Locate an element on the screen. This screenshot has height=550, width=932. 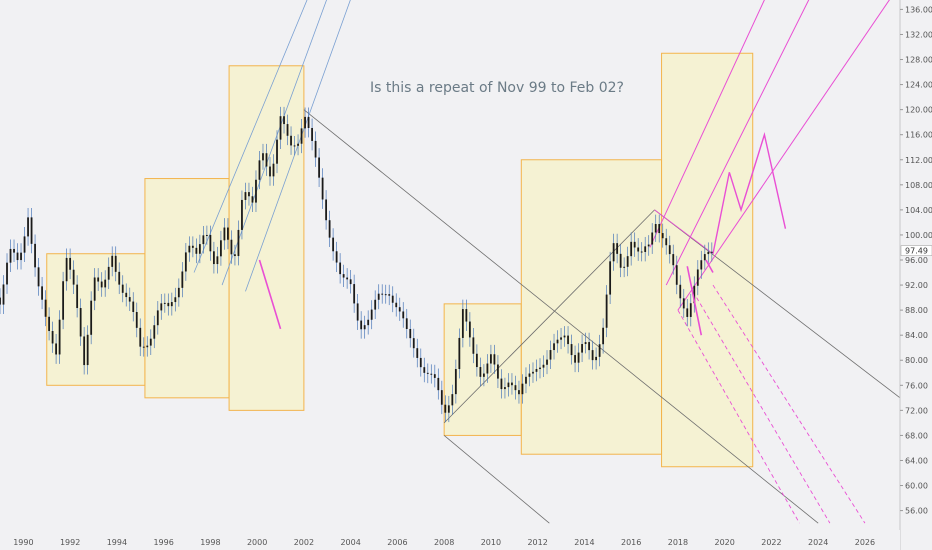
y-tick-label: 104.00 is located at coordinates (918, 210).